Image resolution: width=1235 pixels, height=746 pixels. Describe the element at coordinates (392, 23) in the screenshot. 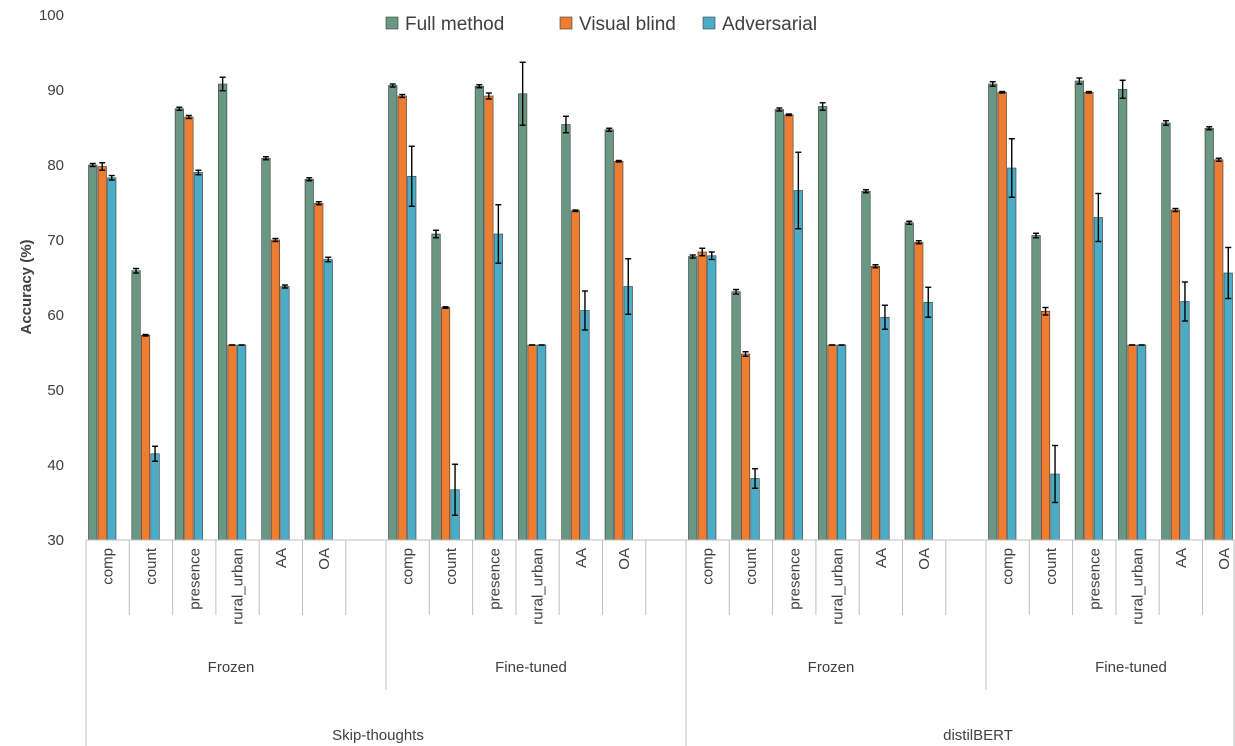

I see `legend-swatch-full-method` at that location.